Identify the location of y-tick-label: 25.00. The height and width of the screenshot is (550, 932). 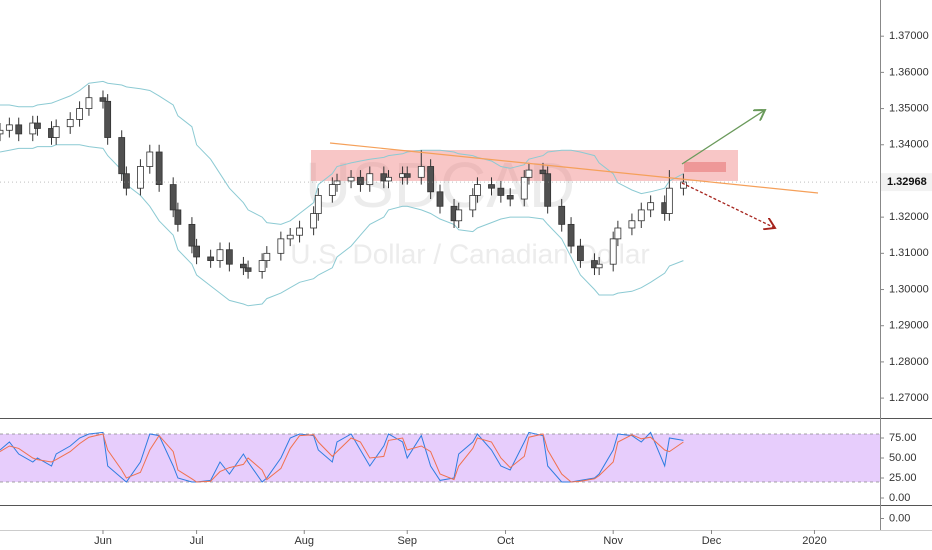
(903, 478).